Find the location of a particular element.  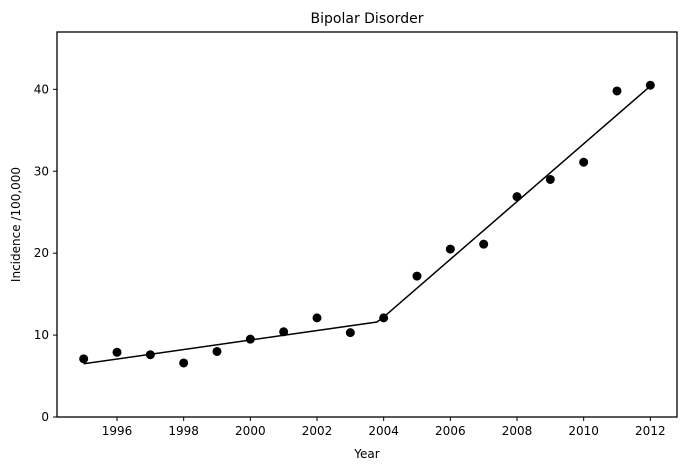

y-tick-label: 20 is located at coordinates (41, 253).